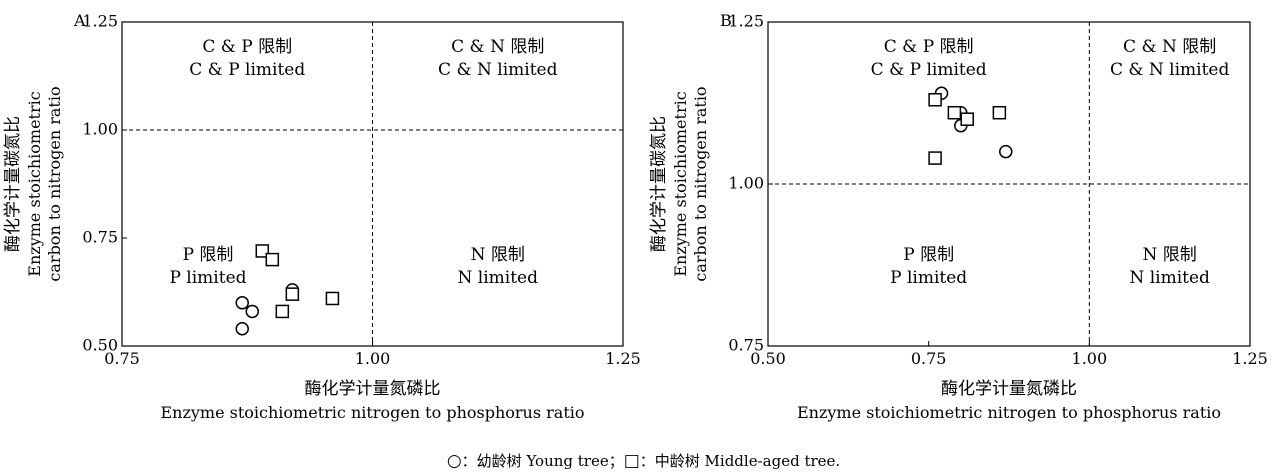 Image resolution: width=1287 pixels, height=476 pixels. Describe the element at coordinates (498, 70) in the screenshot. I see `panel-a-quadrant-label-cn-en: C & N limited` at that location.